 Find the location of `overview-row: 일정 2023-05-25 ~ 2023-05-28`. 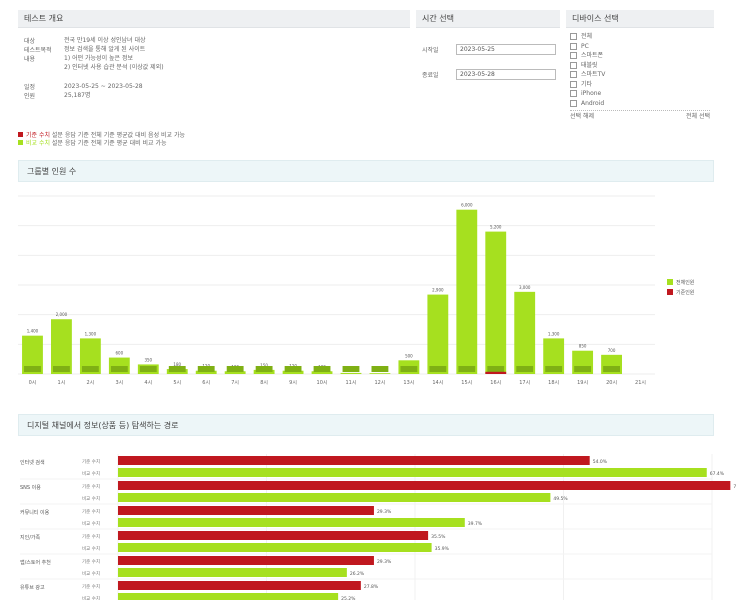

overview-row: 일정 2023-05-25 ~ 2023-05-28 is located at coordinates (214, 86).